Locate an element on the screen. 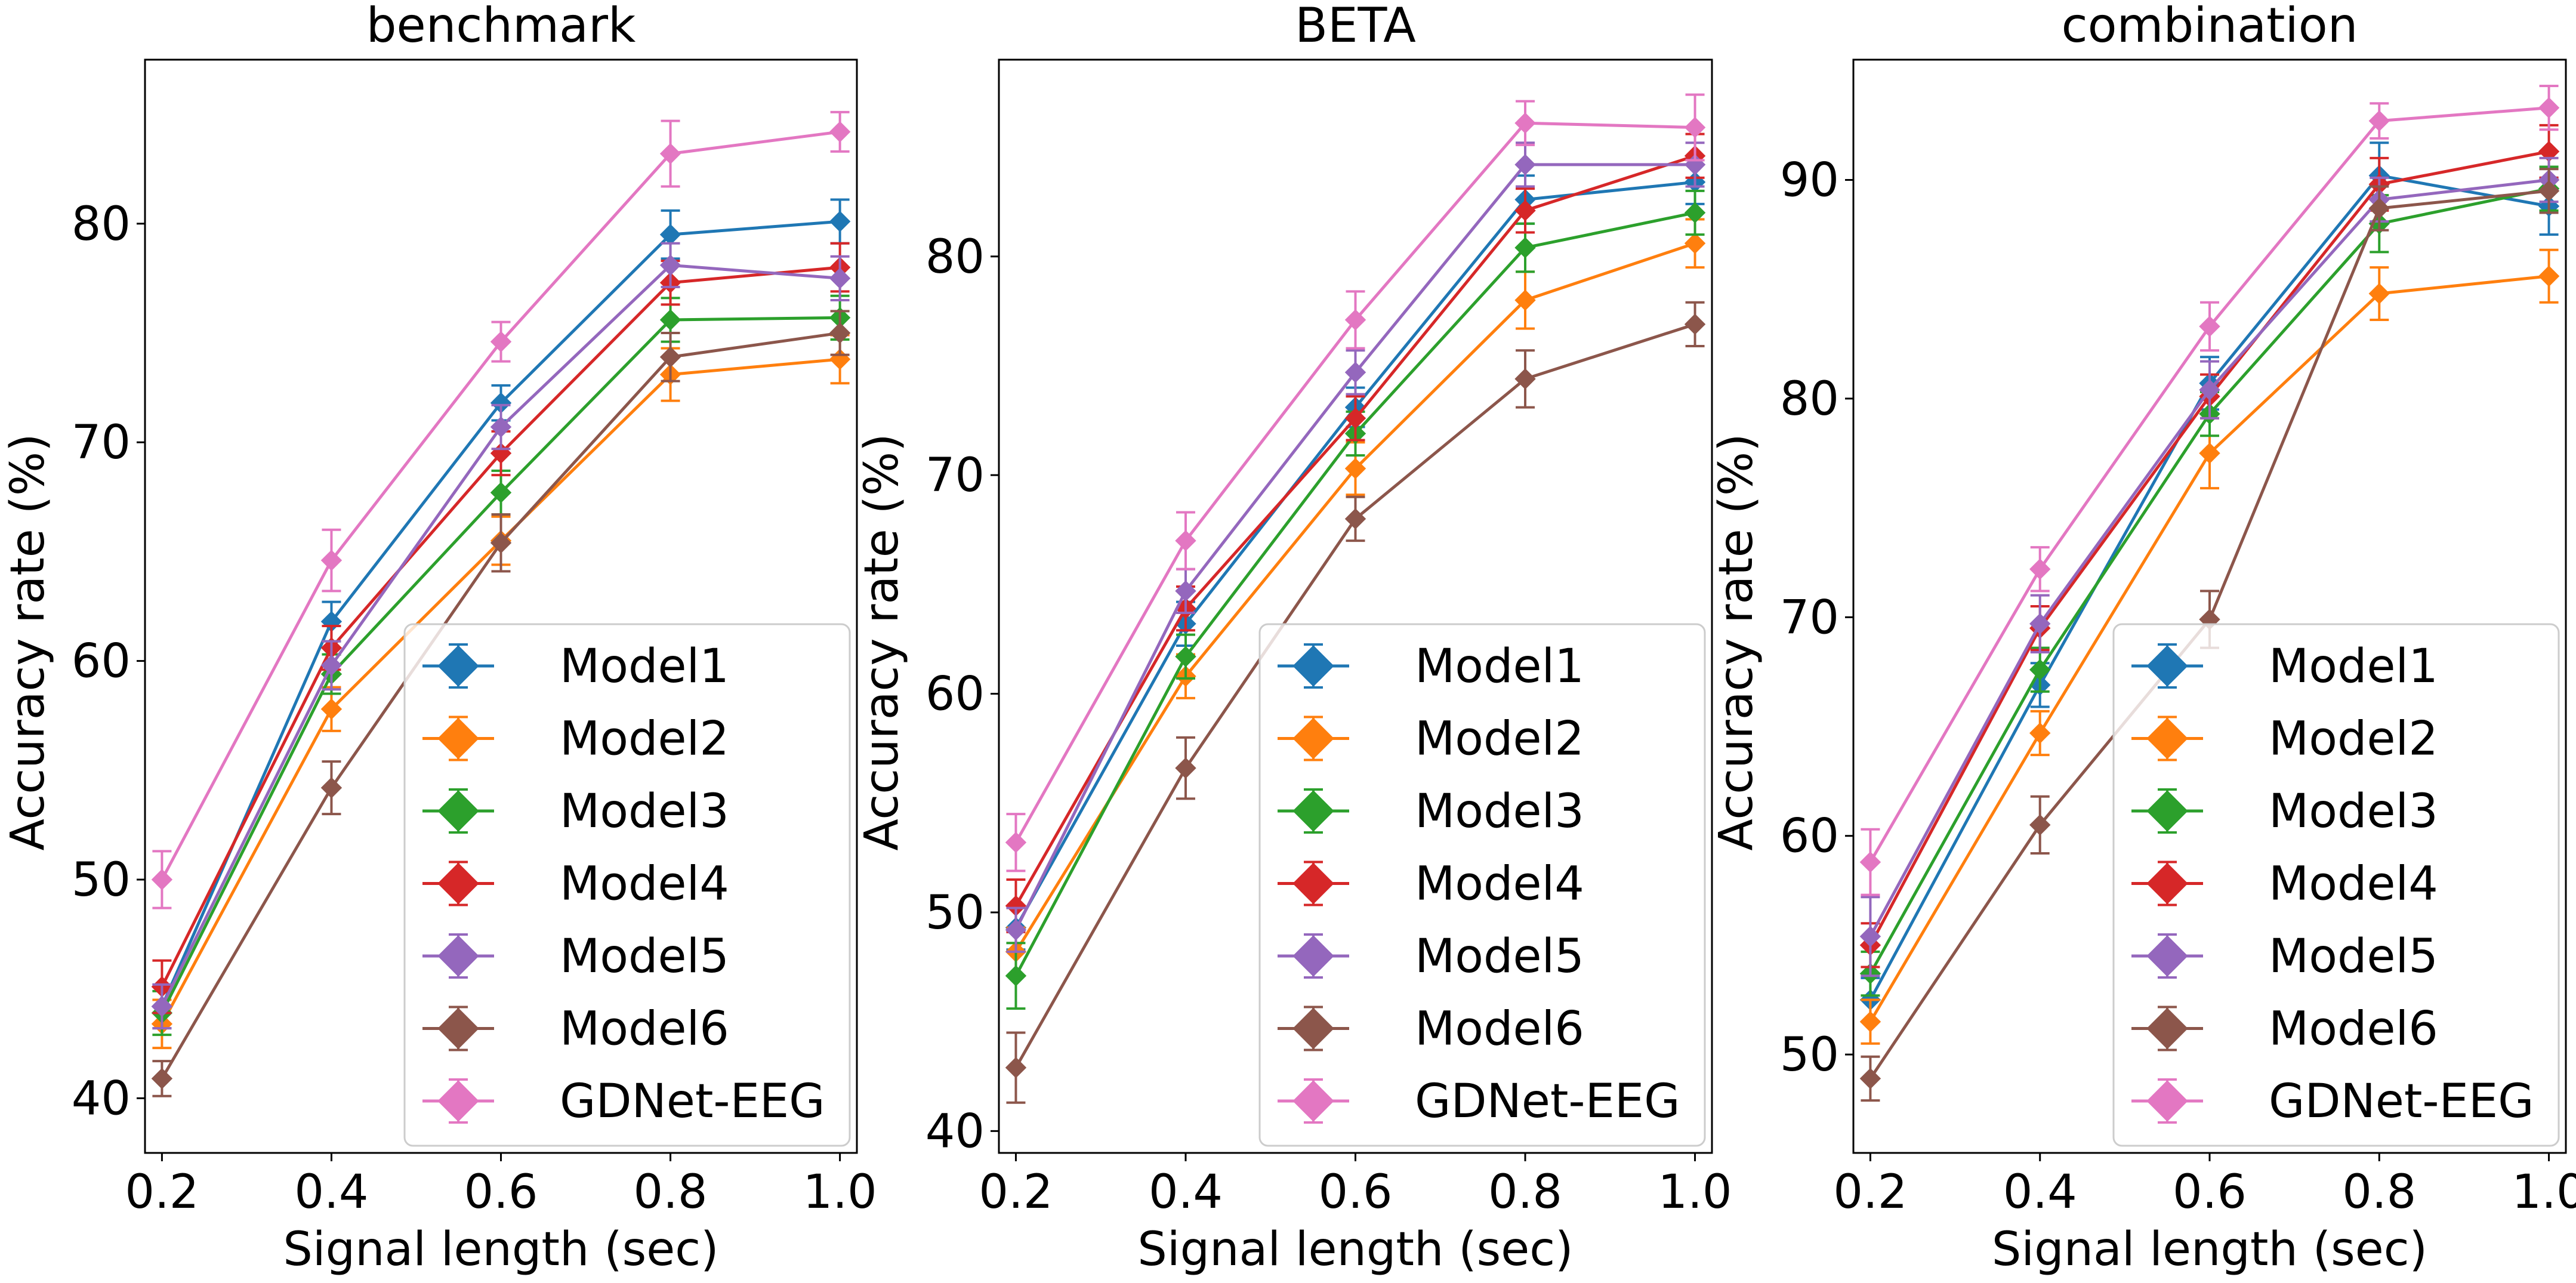 The height and width of the screenshot is (1283, 2576). x-tick-label: 0.6 is located at coordinates (2210, 1192).